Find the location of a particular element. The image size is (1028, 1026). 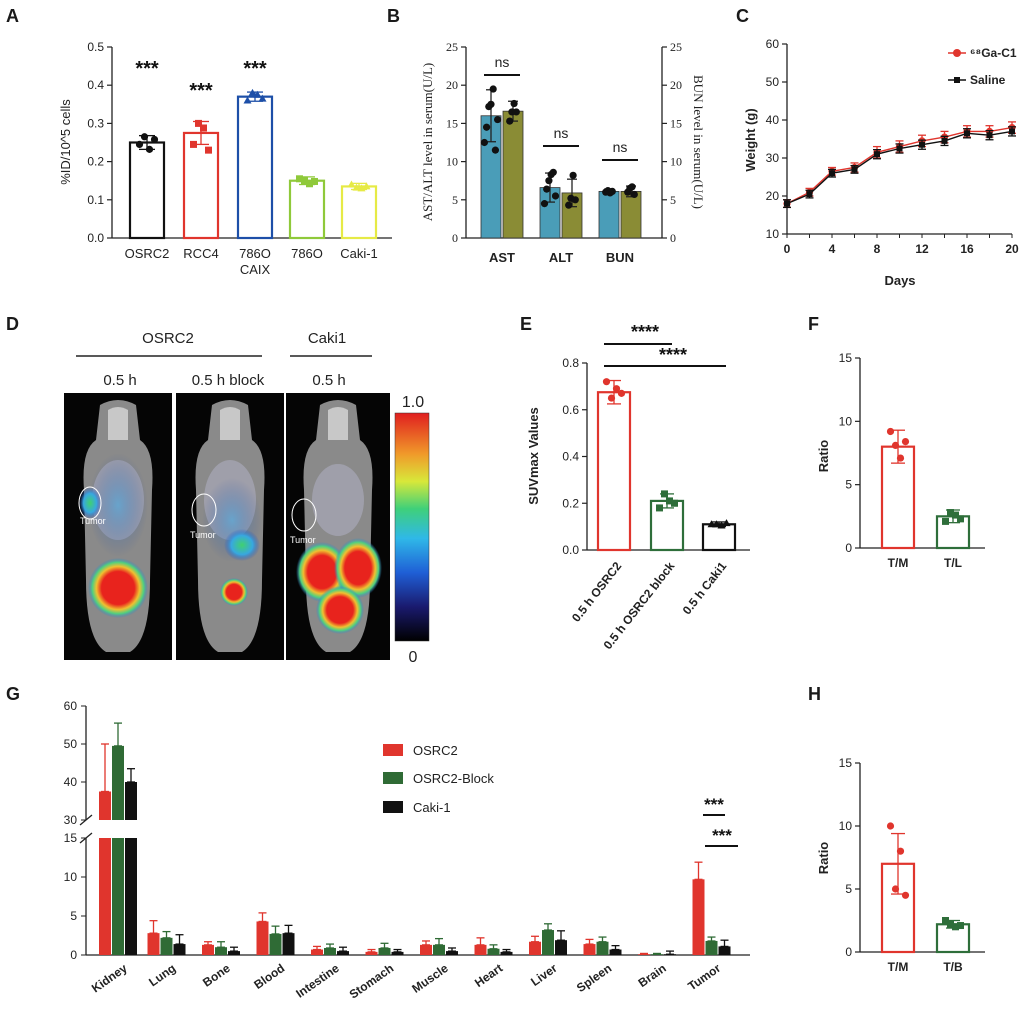

x-tick-label: 12 is located at coordinates (922, 249).